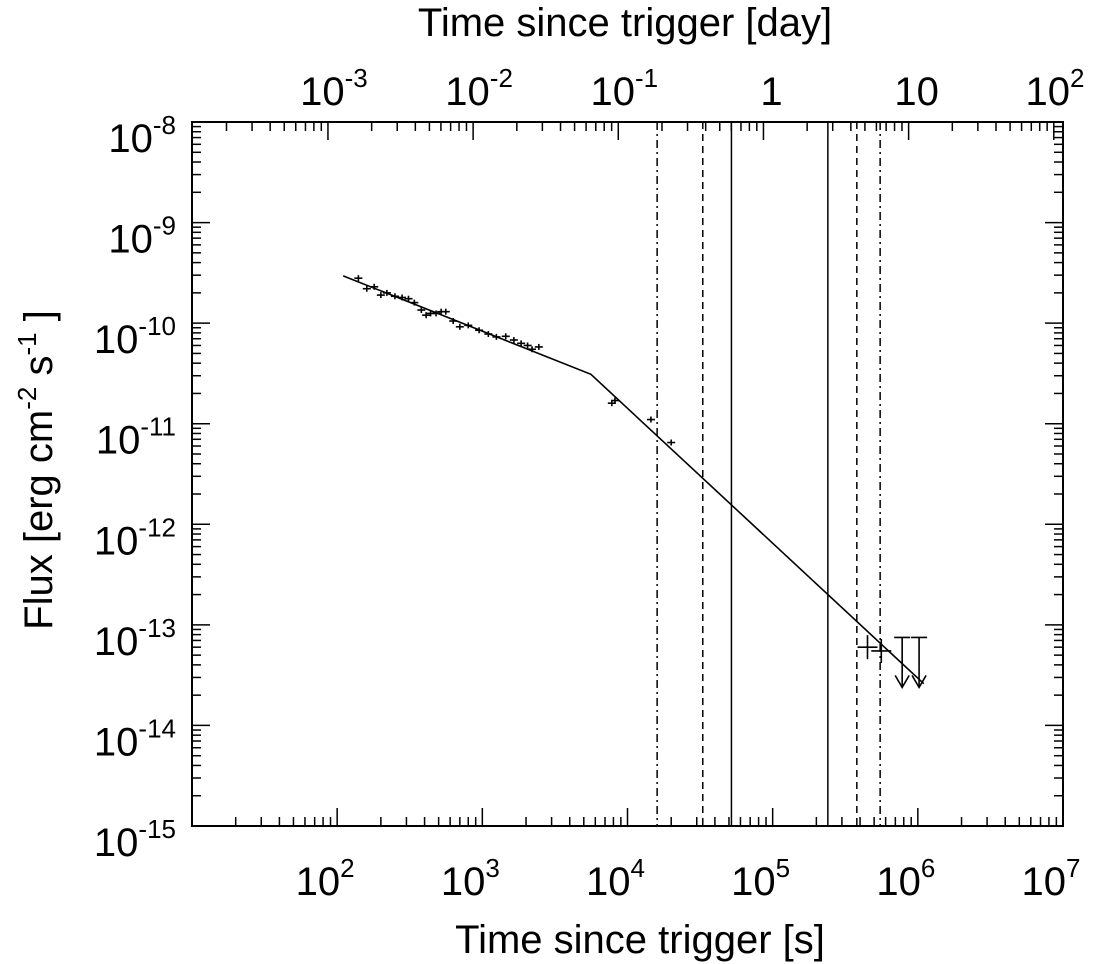 This screenshot has width=1099, height=964. What do you see at coordinates (135, 738) in the screenshot?
I see `y-tick-label: 10⁻¹⁴` at bounding box center [135, 738].